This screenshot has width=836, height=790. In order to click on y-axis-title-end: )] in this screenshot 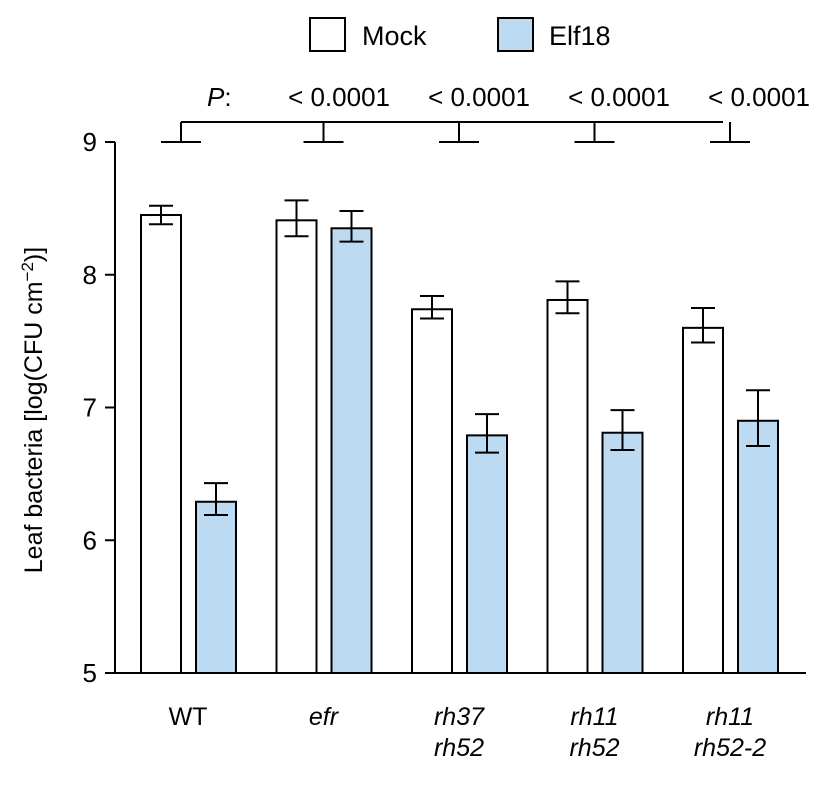, I will do `click(34, 254)`.